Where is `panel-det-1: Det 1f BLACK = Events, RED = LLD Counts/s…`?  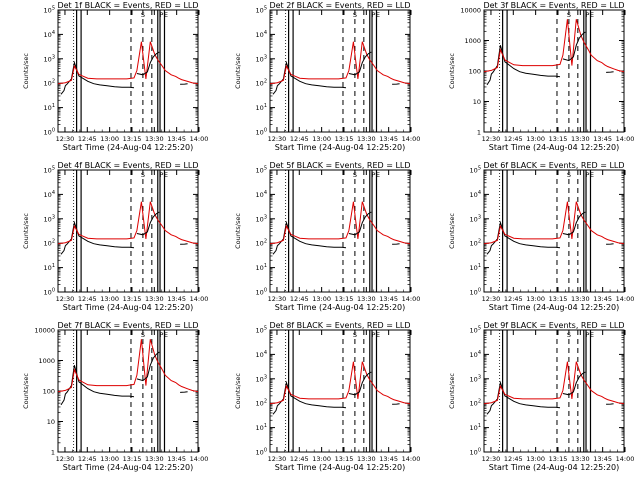 panel-det-1: Det 1f BLACK = Events, RED = LLD Counts/s… is located at coordinates (115, 76).